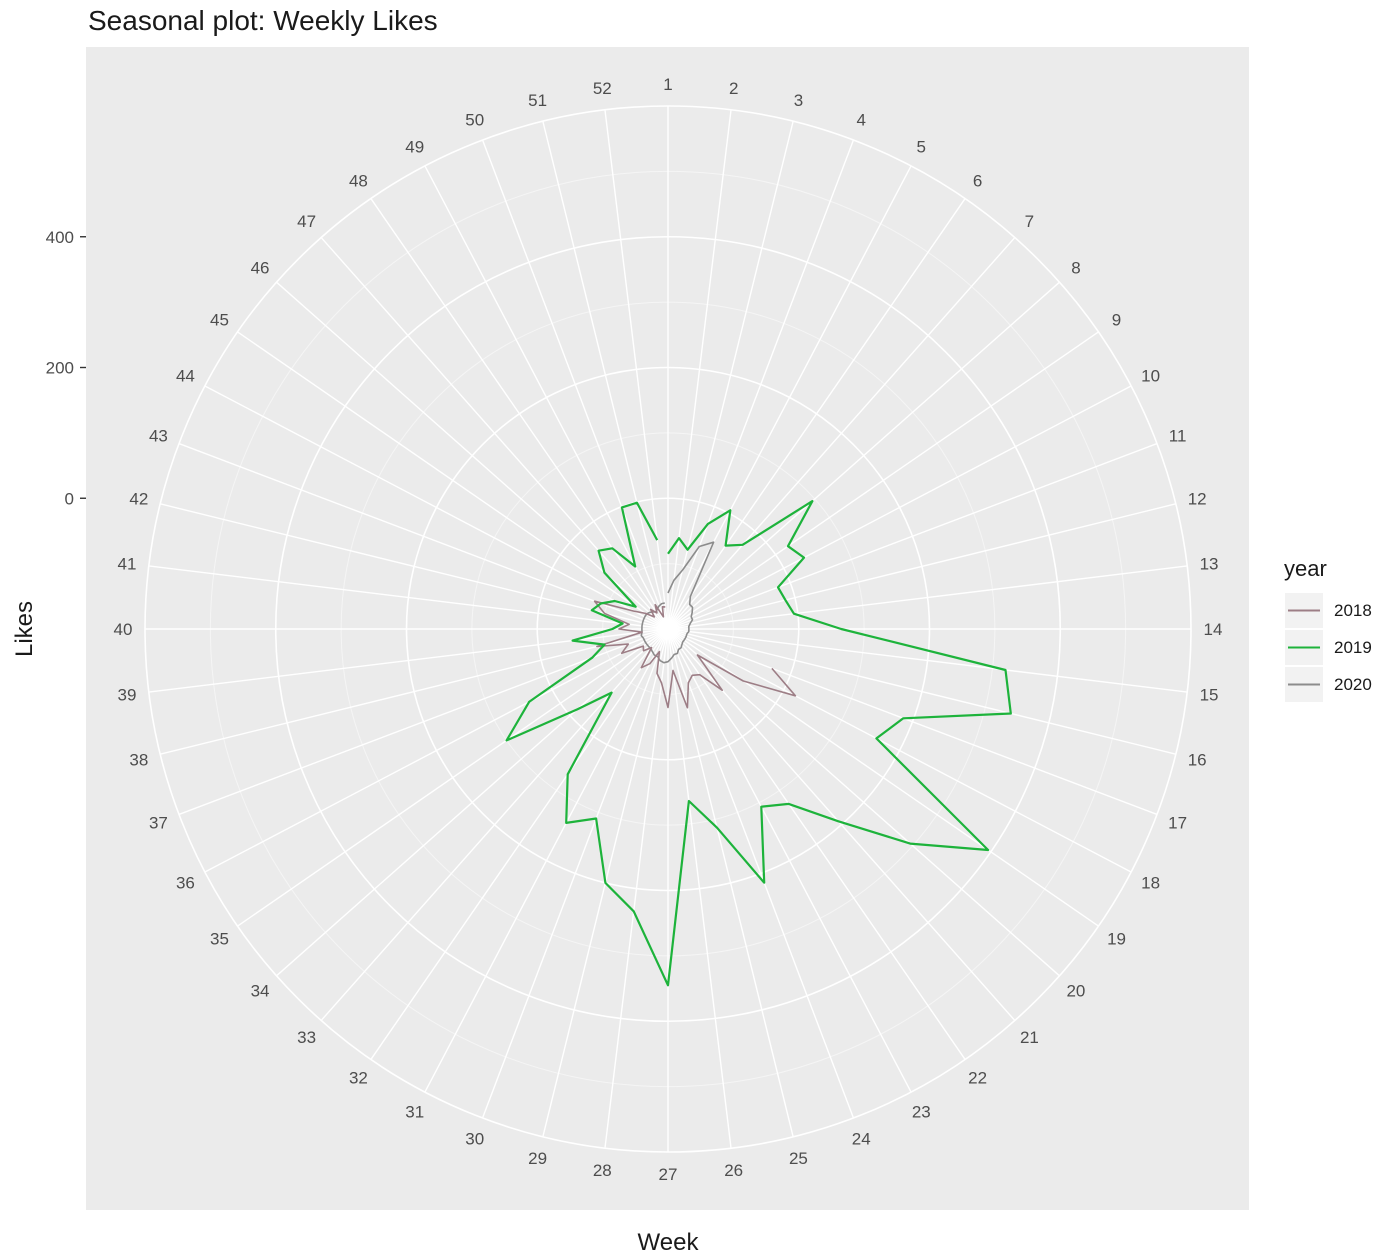 This screenshot has width=1400, height=1260. What do you see at coordinates (1150, 882) in the screenshot?
I see `week-label: 18` at bounding box center [1150, 882].